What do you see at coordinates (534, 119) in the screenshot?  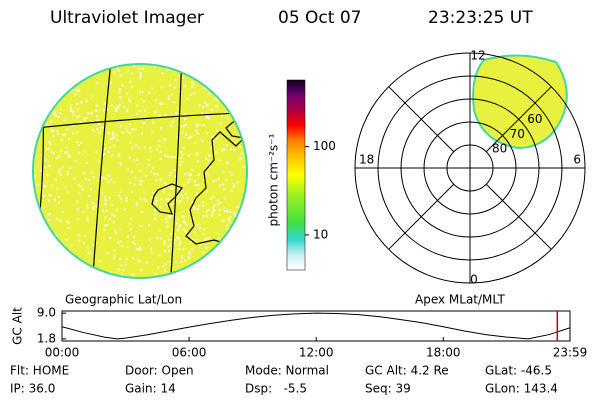 I see `lat-label: 60` at bounding box center [534, 119].